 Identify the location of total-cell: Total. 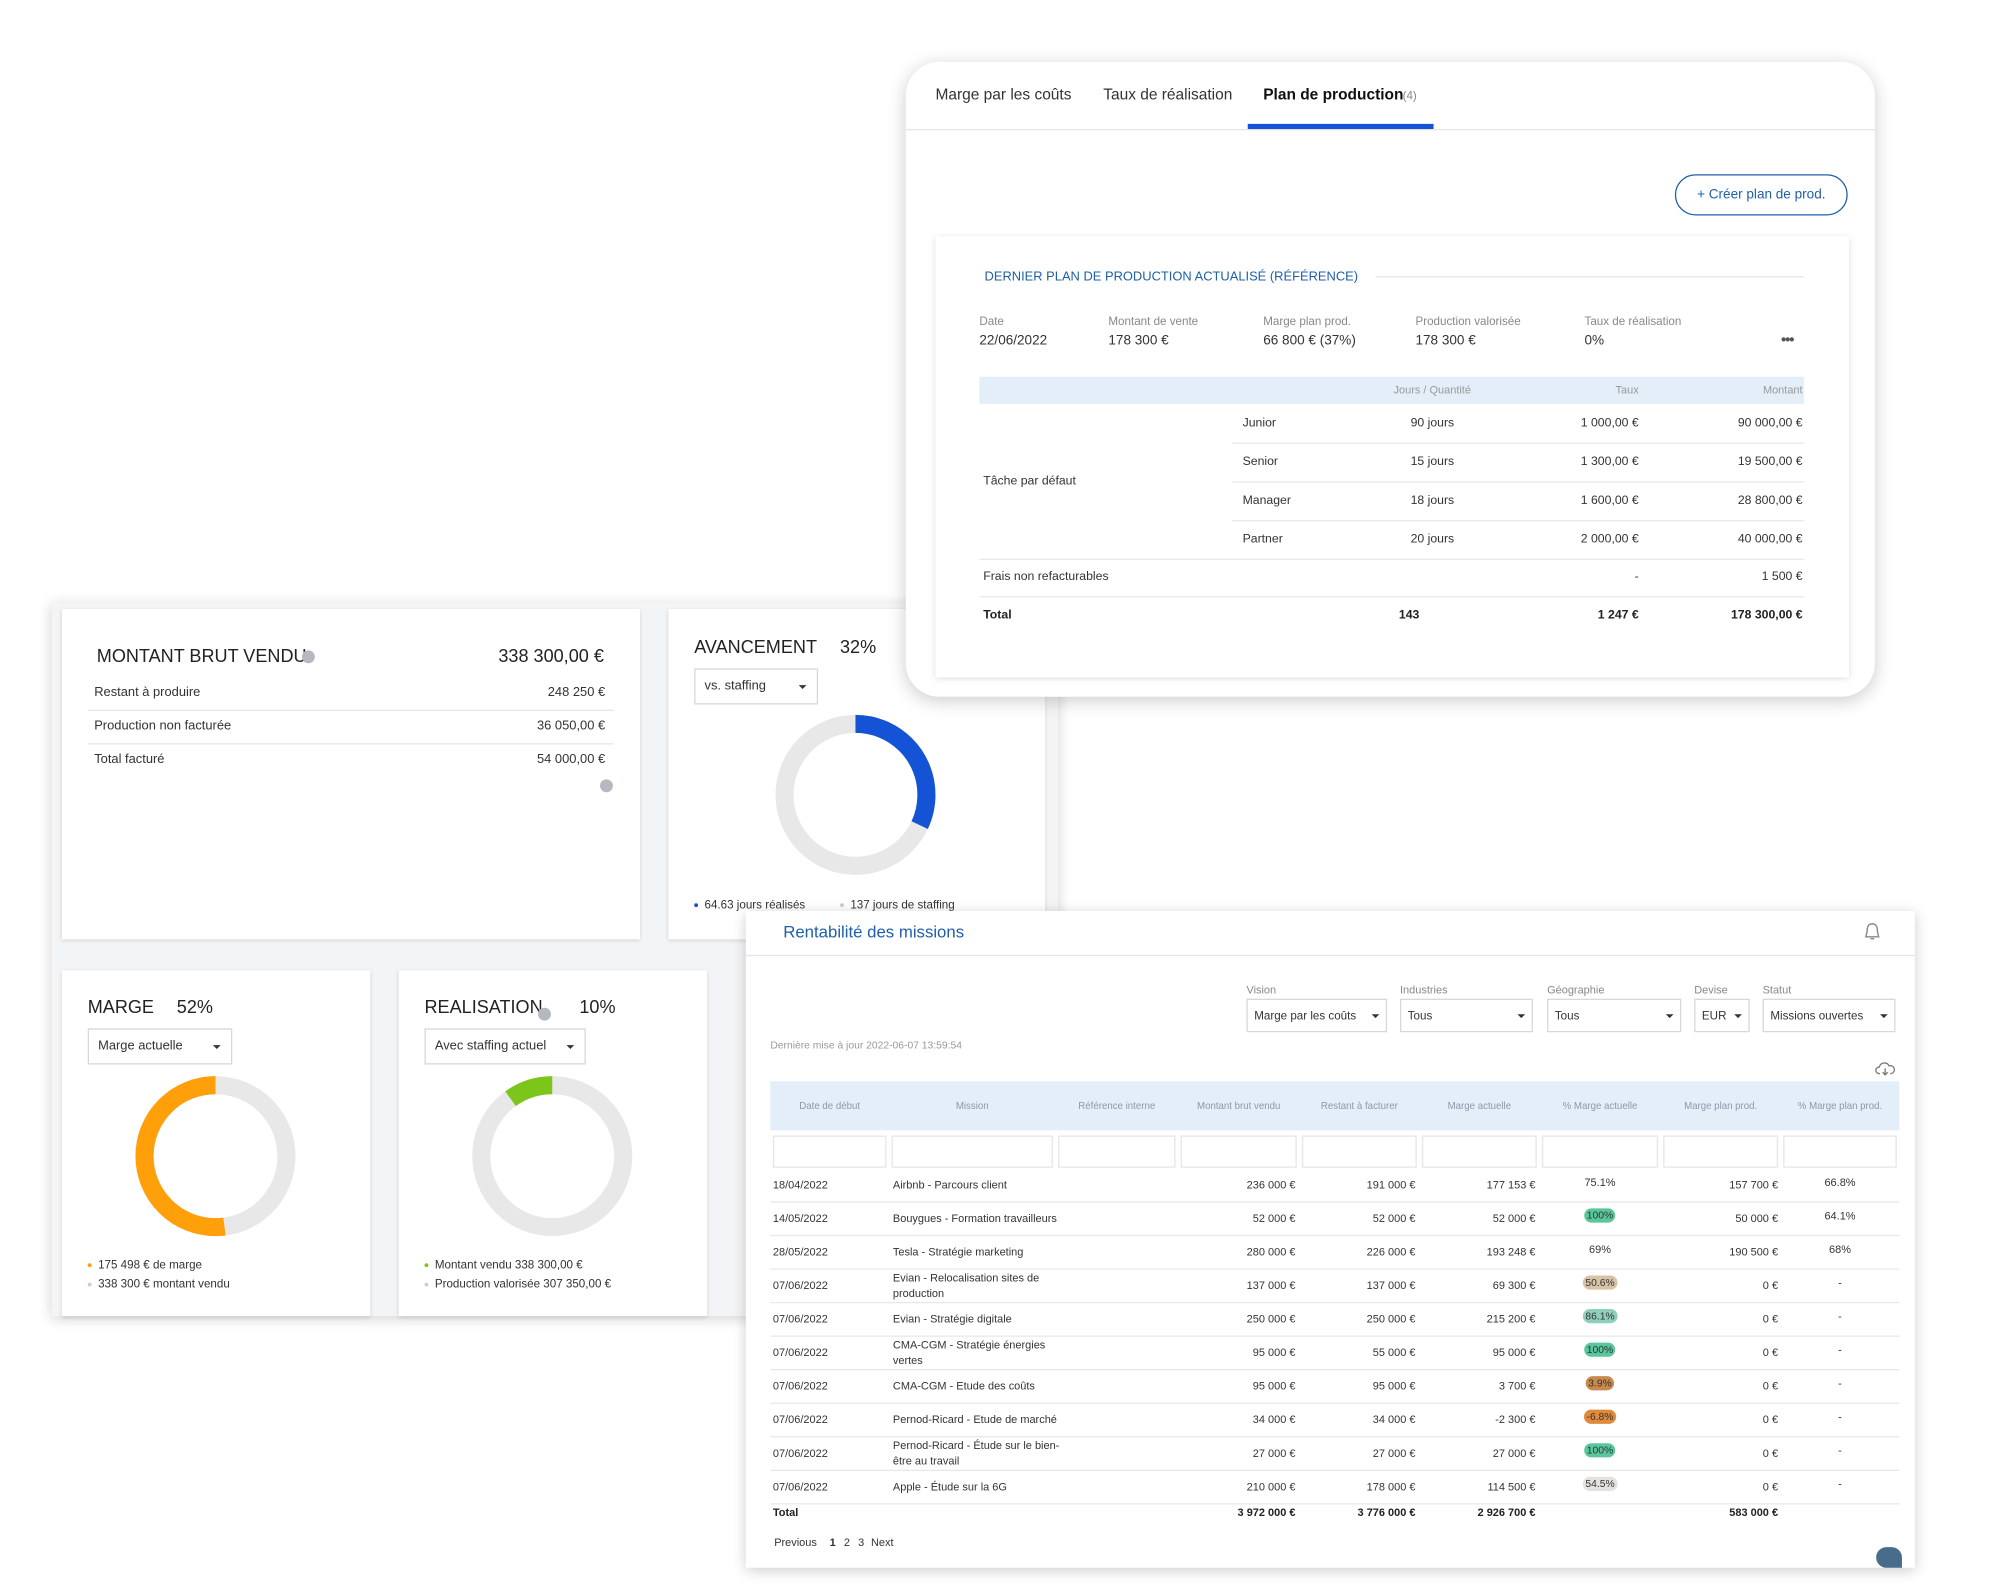
(997, 615).